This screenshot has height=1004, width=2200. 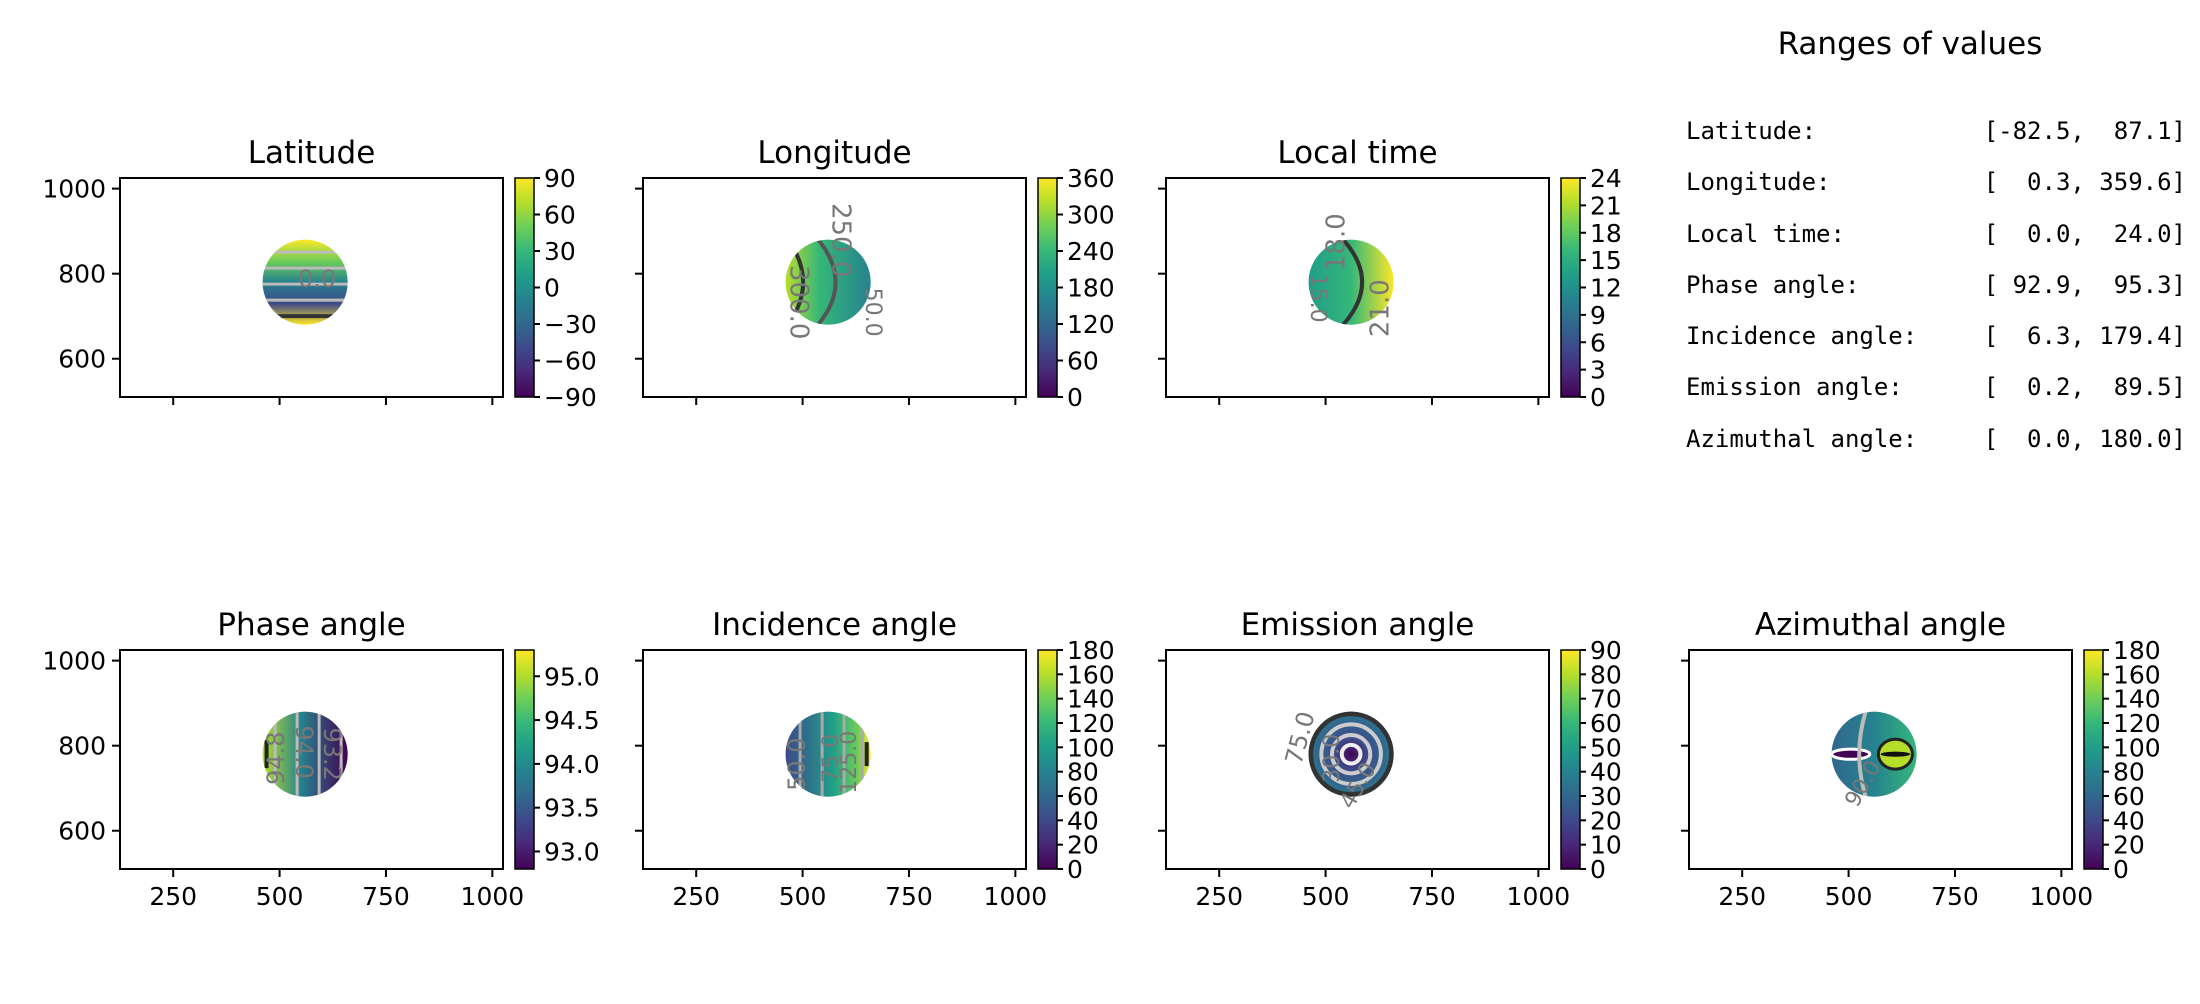 What do you see at coordinates (1606, 205) in the screenshot?
I see `colorbar-tick-label: 21` at bounding box center [1606, 205].